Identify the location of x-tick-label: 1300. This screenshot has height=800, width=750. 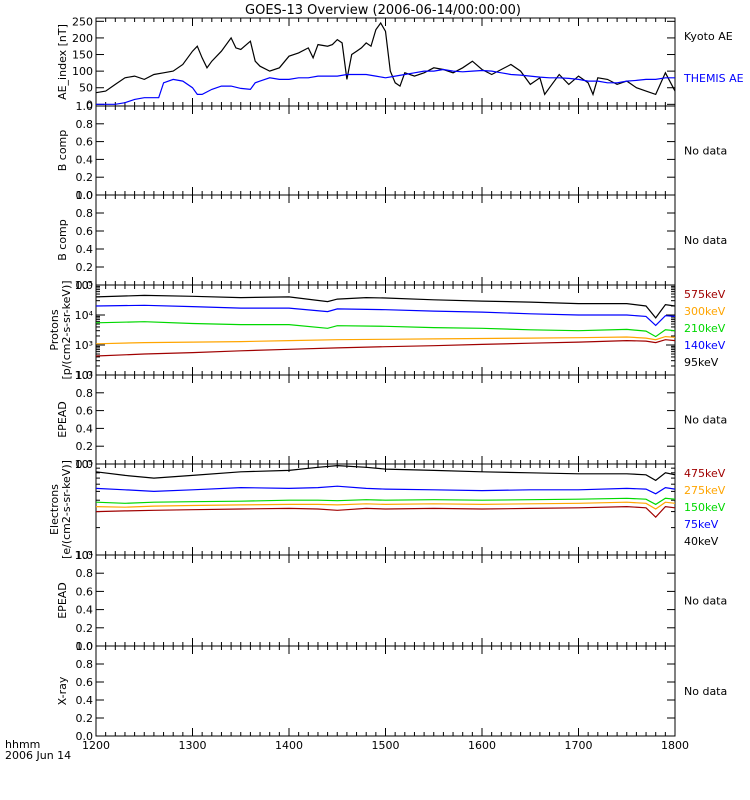
(193, 745).